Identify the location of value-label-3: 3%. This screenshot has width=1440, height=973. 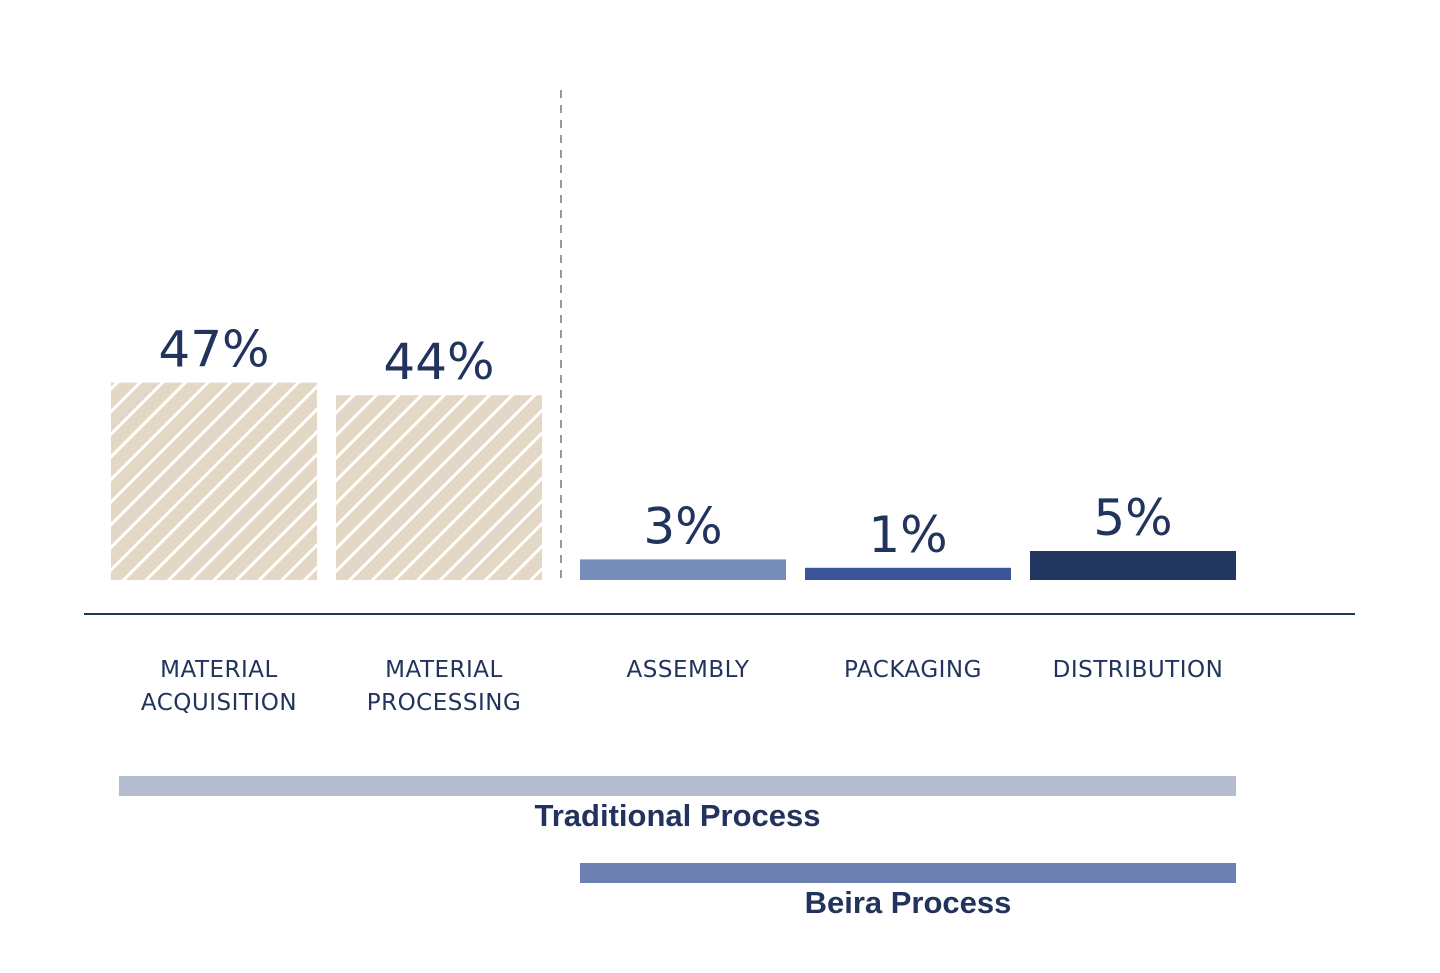
(682, 526).